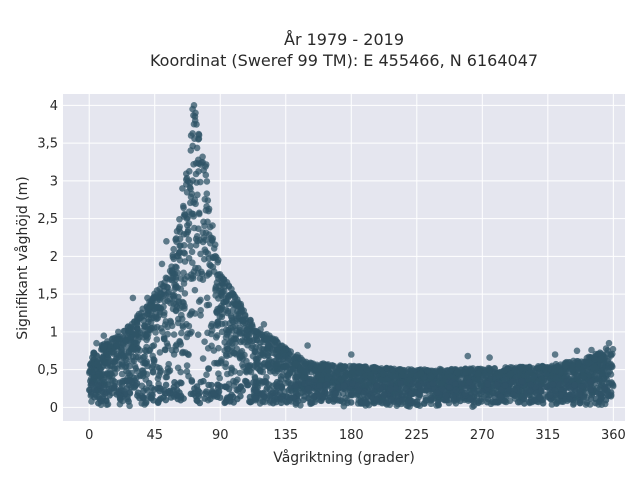 This screenshot has height=480, width=640. Describe the element at coordinates (220, 435) in the screenshot. I see `x-tick-label: 90` at that location.